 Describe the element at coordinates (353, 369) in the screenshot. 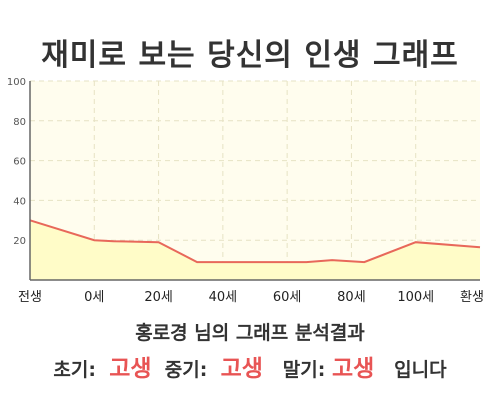

I see `late-value: 고생` at that location.